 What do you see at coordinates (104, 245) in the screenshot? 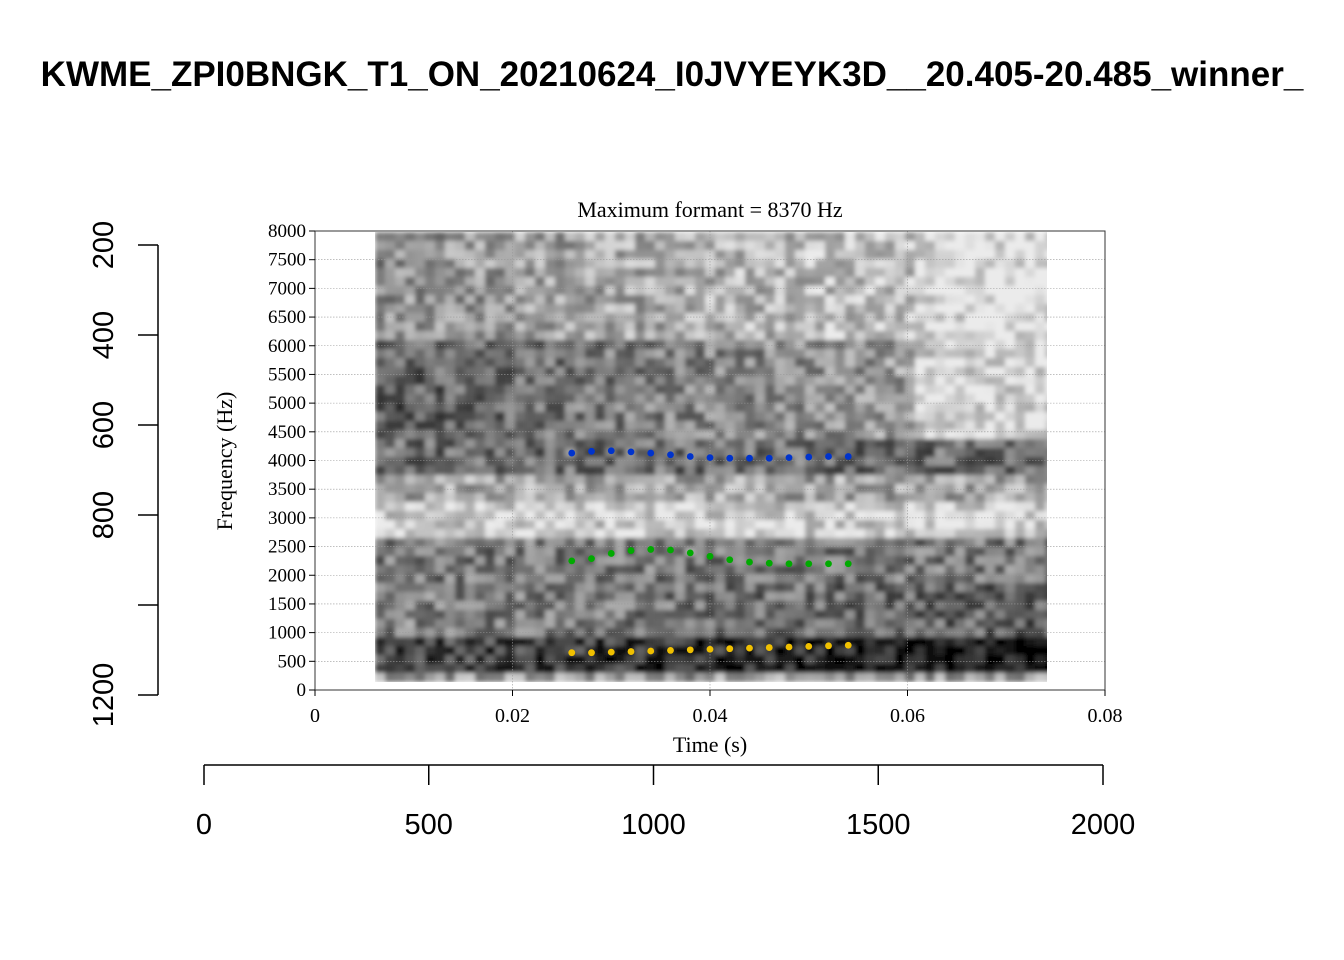
I see `outer-y-tick-label: 200` at bounding box center [104, 245].